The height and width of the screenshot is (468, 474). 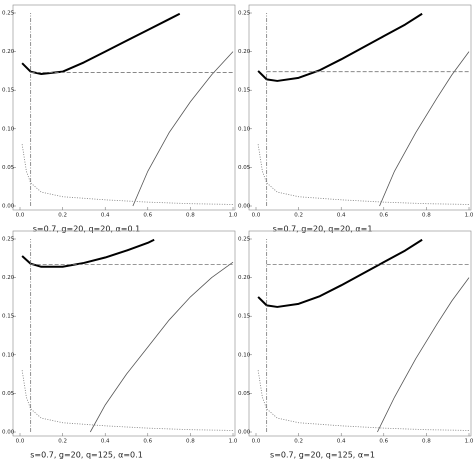 What do you see at coordinates (322, 455) in the screenshot?
I see `caption: s=0.7, g=20, q=125, α=1` at bounding box center [322, 455].